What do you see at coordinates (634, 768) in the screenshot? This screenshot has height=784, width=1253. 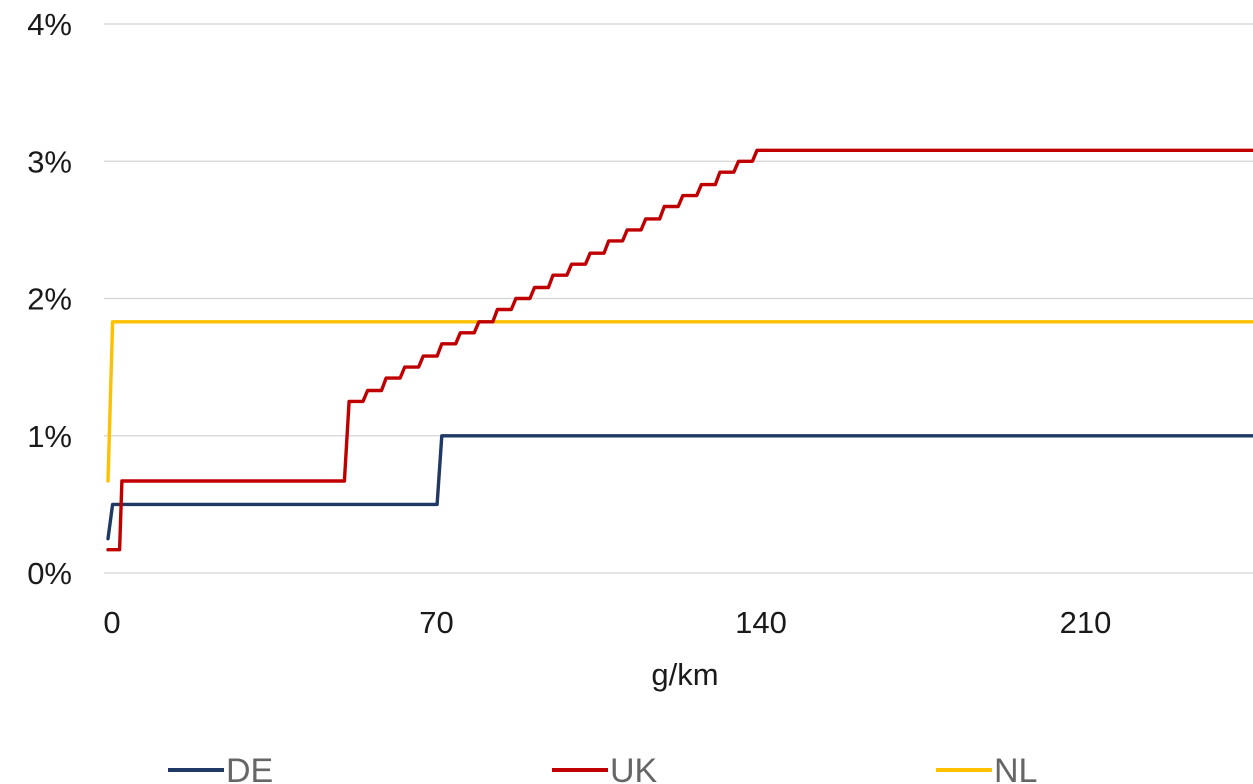 I see `legend-label-uk: UK` at bounding box center [634, 768].